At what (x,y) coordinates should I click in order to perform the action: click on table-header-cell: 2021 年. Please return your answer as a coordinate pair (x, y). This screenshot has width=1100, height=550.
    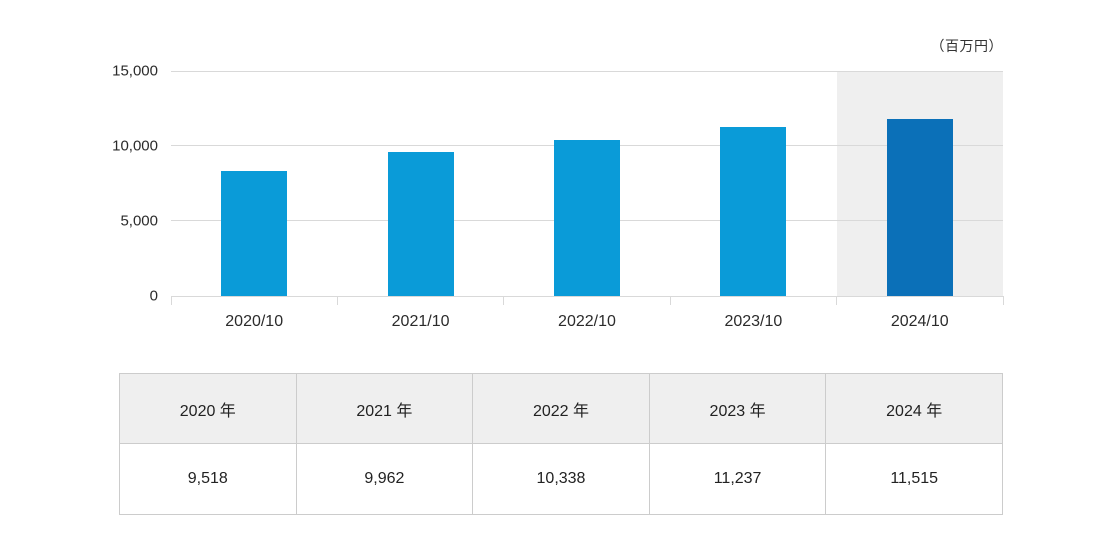
    Looking at the image, I should click on (384, 408).